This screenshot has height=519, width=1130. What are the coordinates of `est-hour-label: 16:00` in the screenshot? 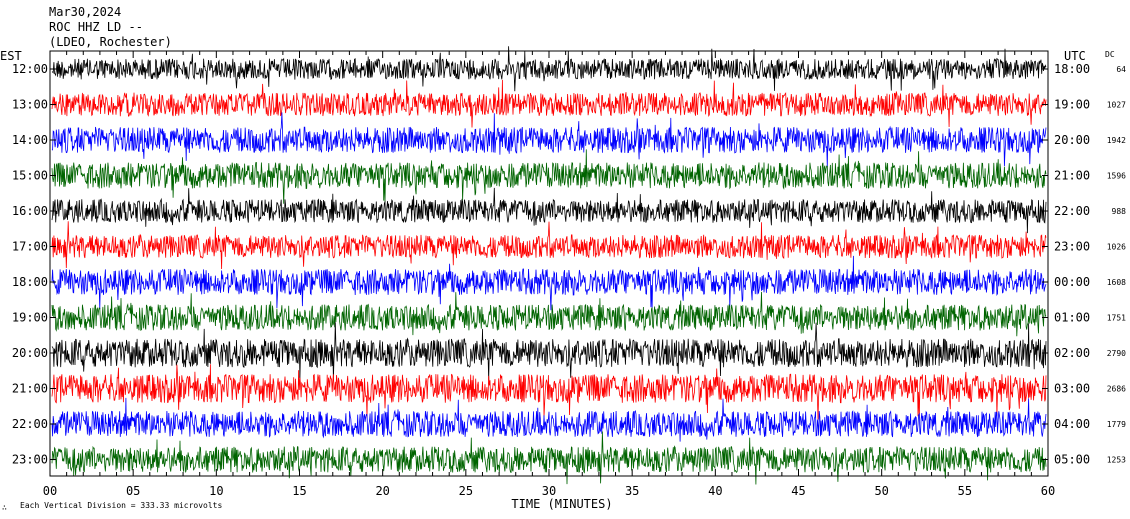 It's located at (30, 211).